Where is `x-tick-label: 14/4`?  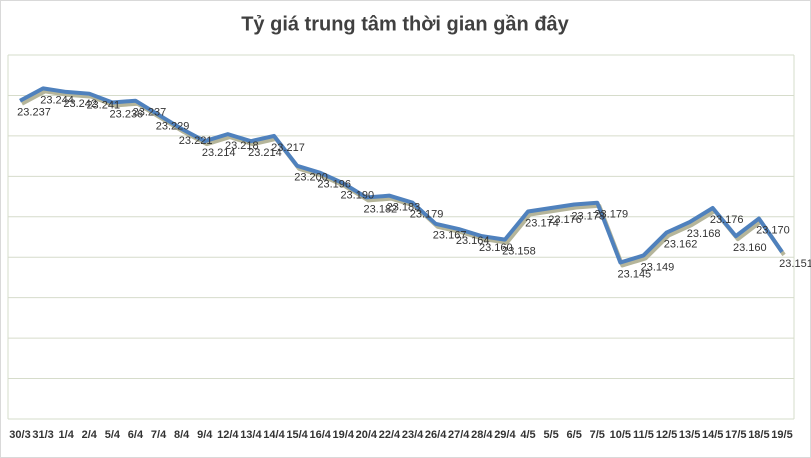 x-tick-label: 14/4 is located at coordinates (274, 435).